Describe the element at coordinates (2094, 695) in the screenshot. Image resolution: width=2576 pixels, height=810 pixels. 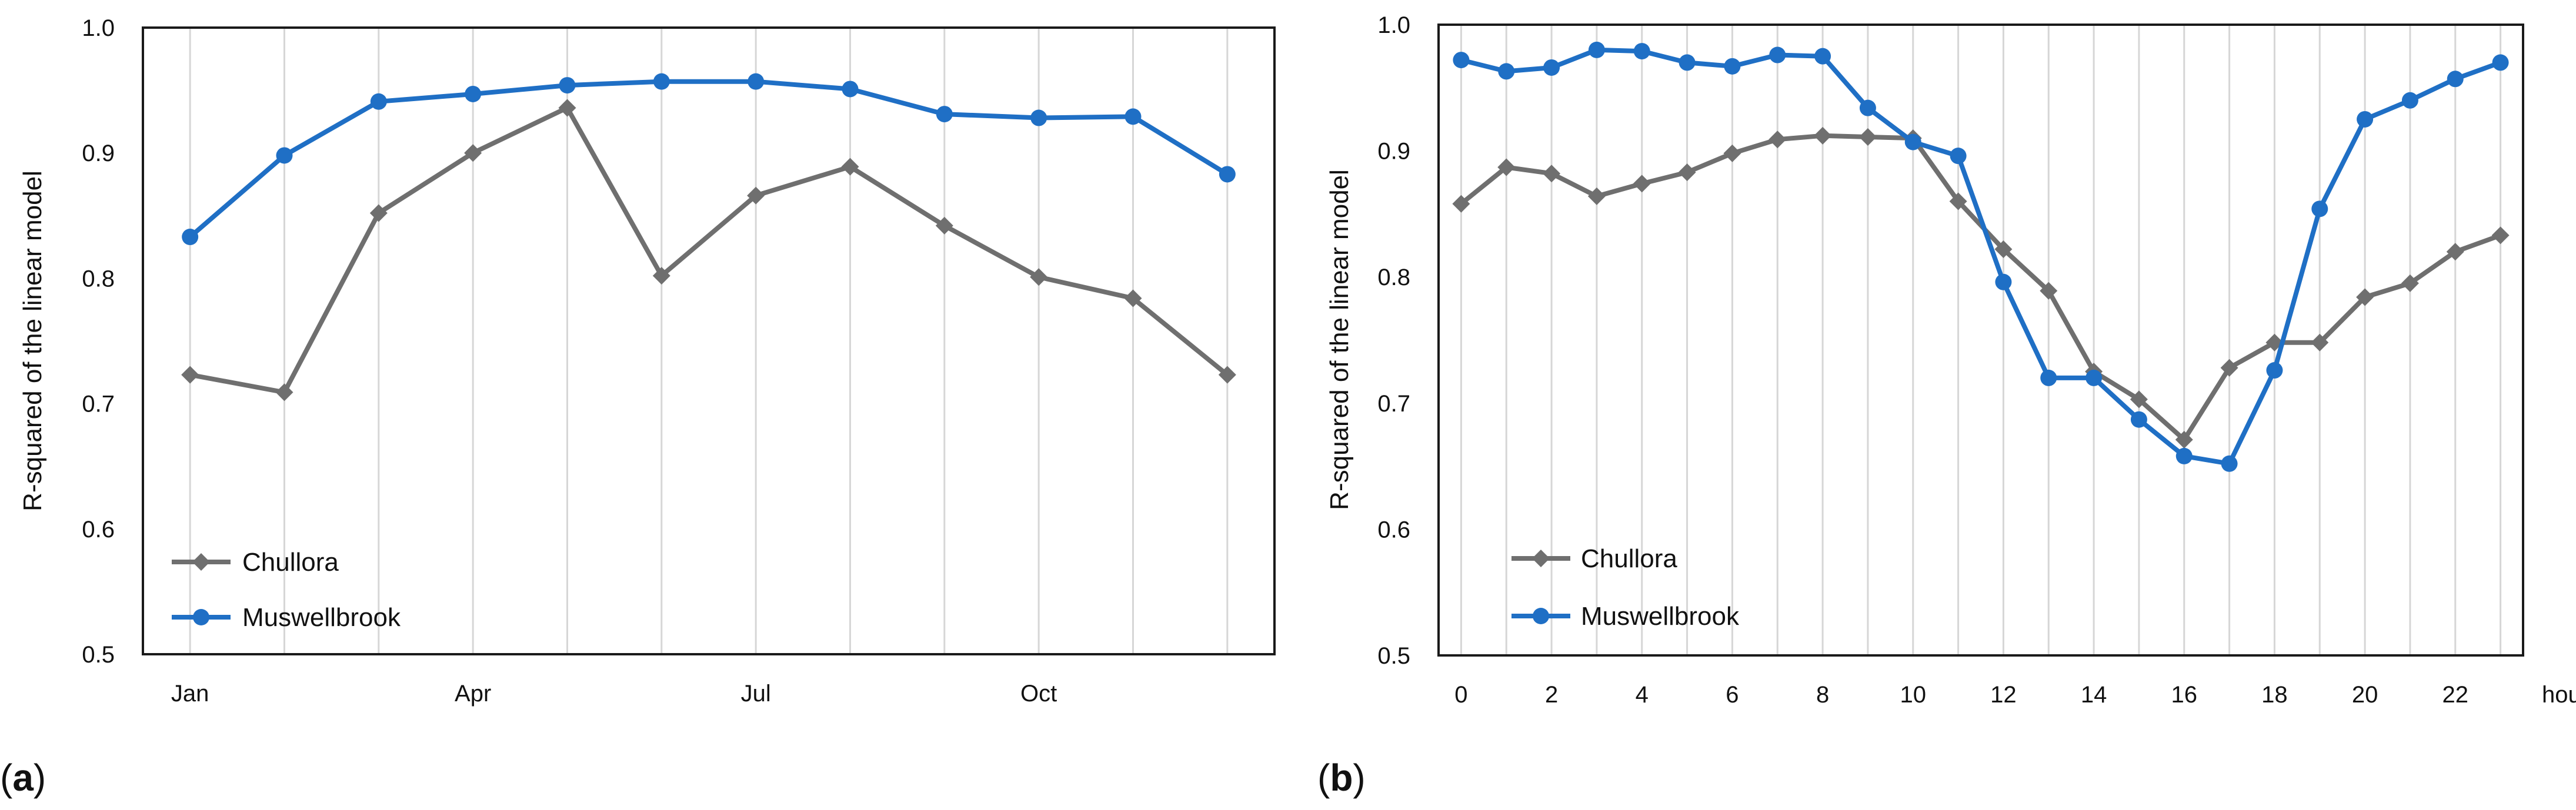
I see `x-tick-label: 14` at that location.